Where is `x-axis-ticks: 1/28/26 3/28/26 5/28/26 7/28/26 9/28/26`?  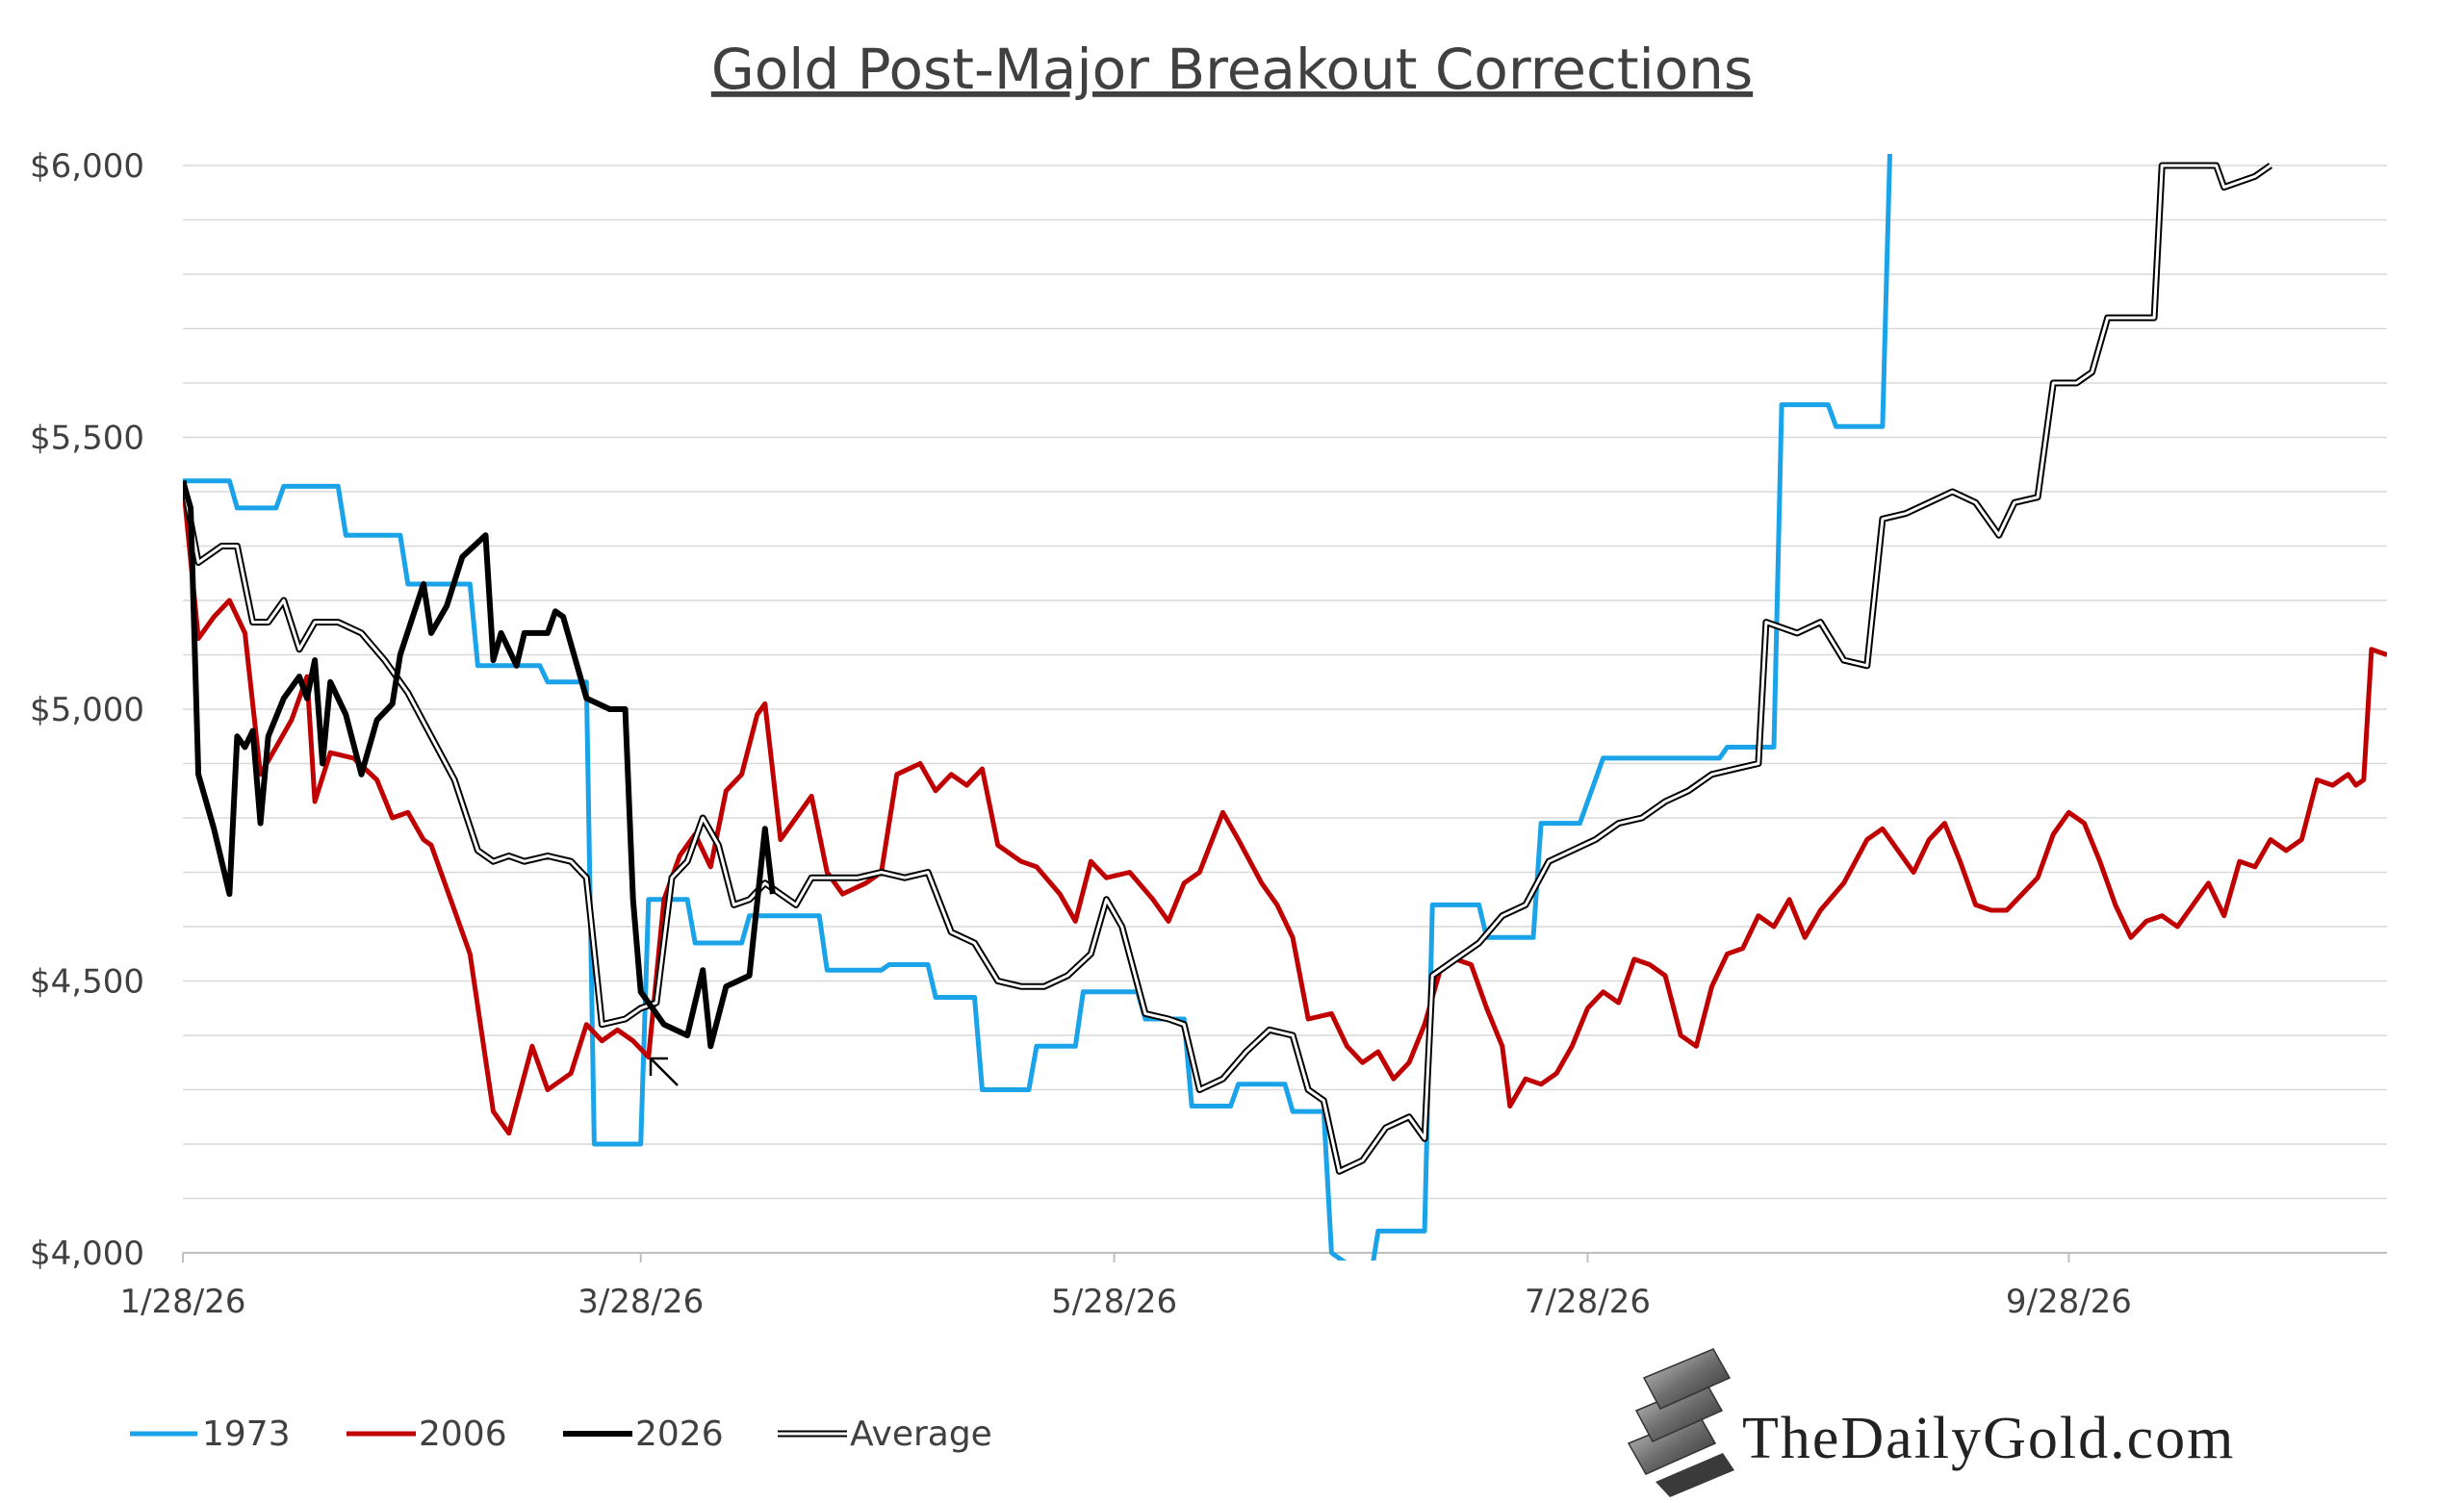
x-axis-ticks: 1/28/26 3/28/26 5/28/26 7/28/26 9/28/26 is located at coordinates (1125, 1287).